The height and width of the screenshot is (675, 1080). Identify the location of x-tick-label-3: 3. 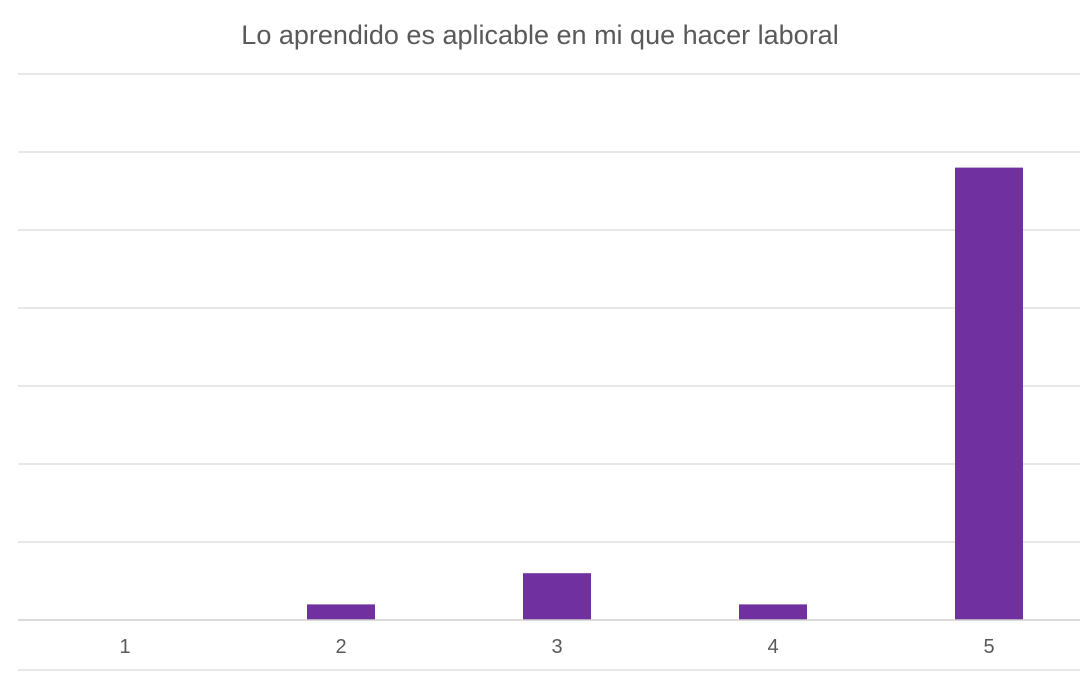
(556, 647).